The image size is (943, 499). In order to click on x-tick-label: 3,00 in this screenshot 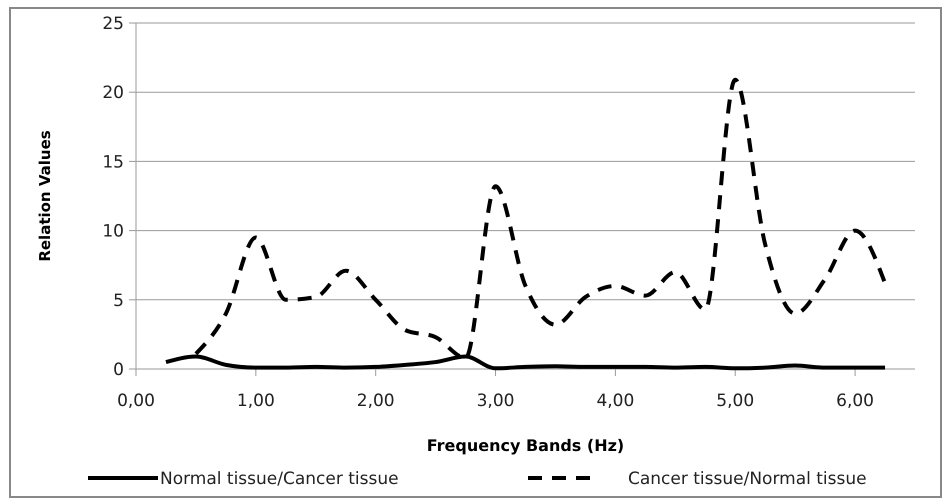, I will do `click(495, 401)`.